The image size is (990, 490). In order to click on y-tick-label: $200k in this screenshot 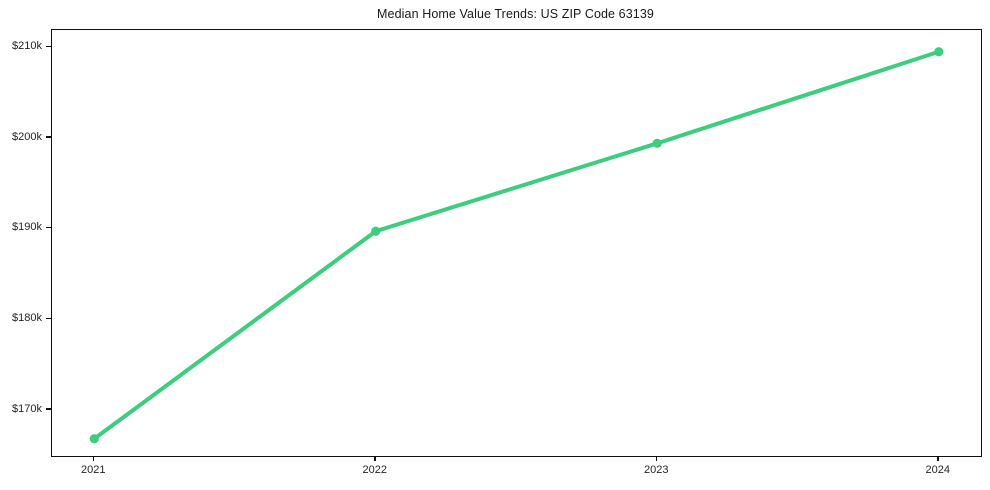, I will do `click(27, 136)`.